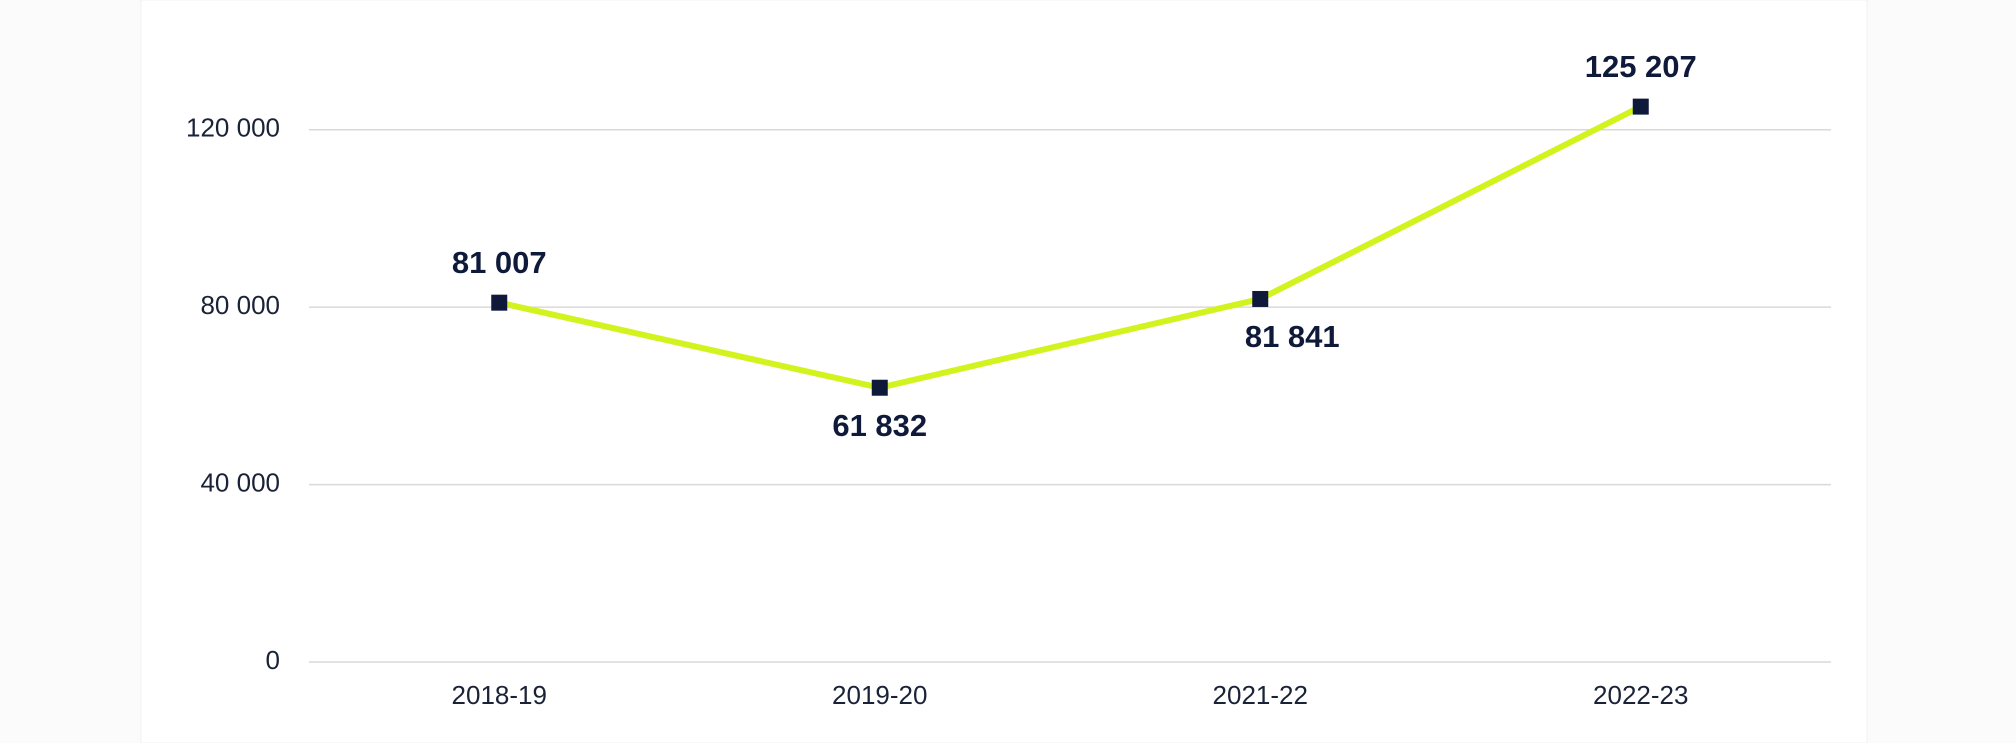 This screenshot has height=743, width=2016. Describe the element at coordinates (499, 262) in the screenshot. I see `data-label: 81 007` at that location.